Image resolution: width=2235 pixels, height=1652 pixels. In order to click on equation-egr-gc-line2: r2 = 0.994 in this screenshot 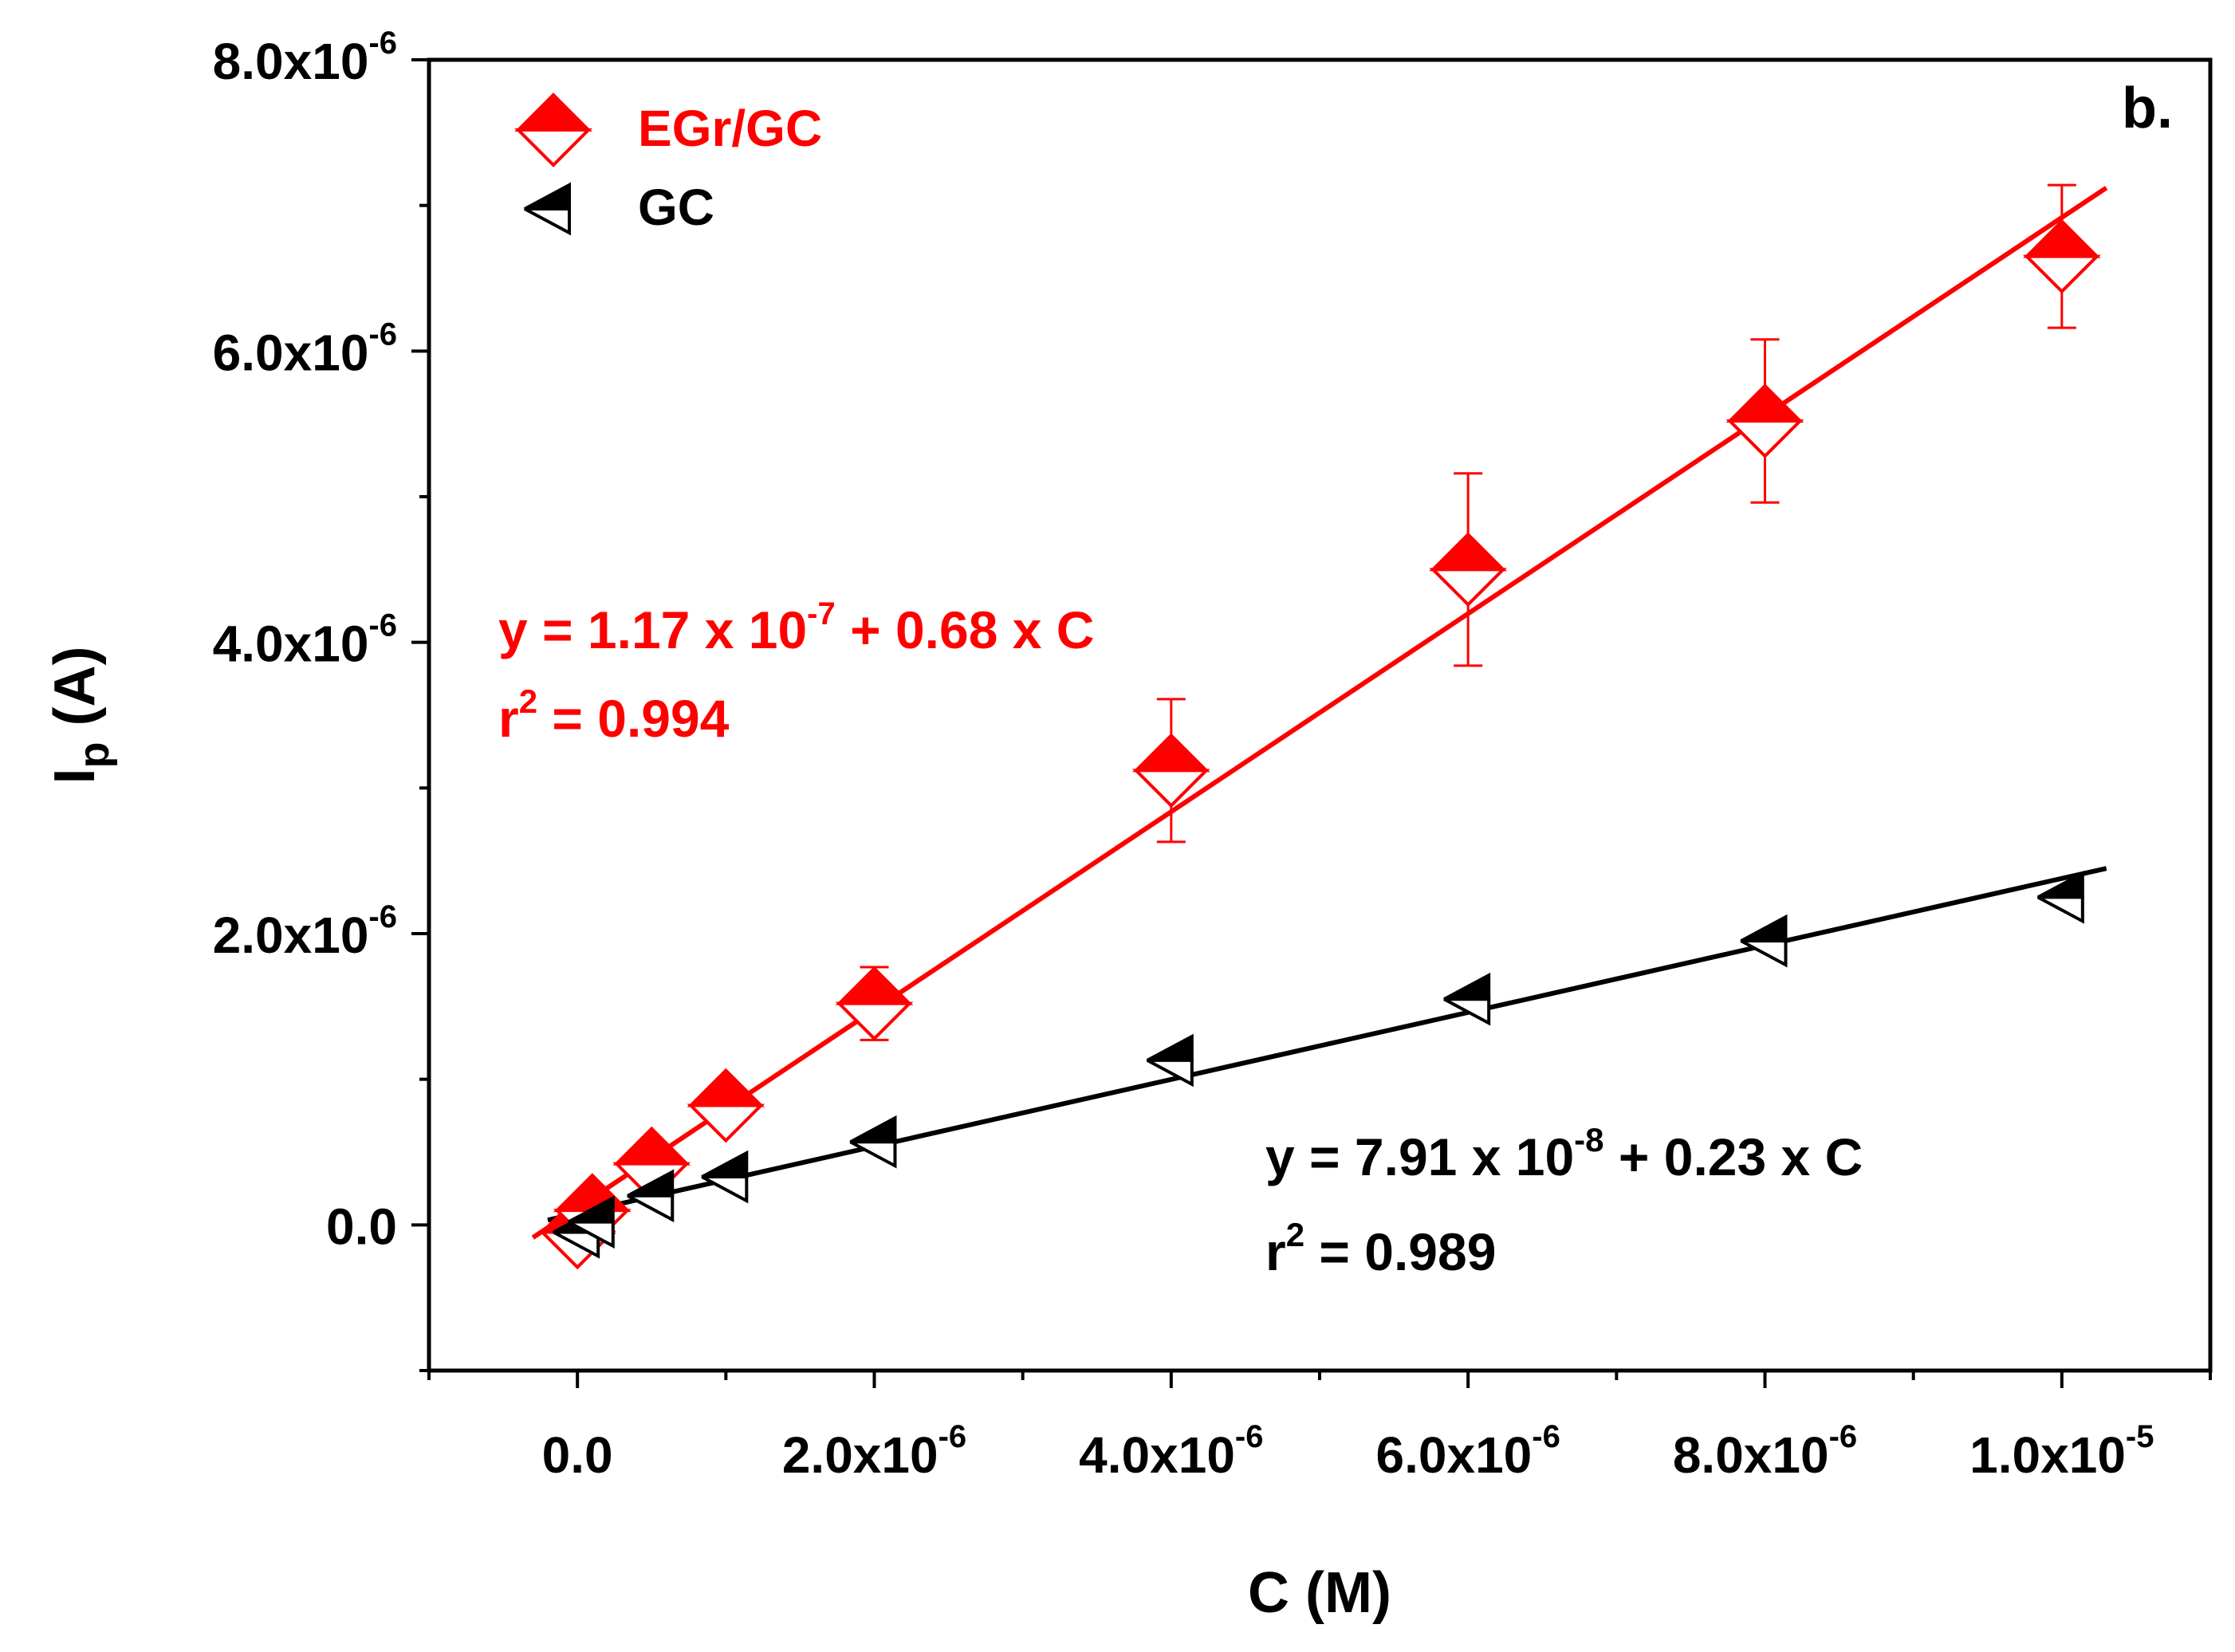, I will do `click(614, 715)`.